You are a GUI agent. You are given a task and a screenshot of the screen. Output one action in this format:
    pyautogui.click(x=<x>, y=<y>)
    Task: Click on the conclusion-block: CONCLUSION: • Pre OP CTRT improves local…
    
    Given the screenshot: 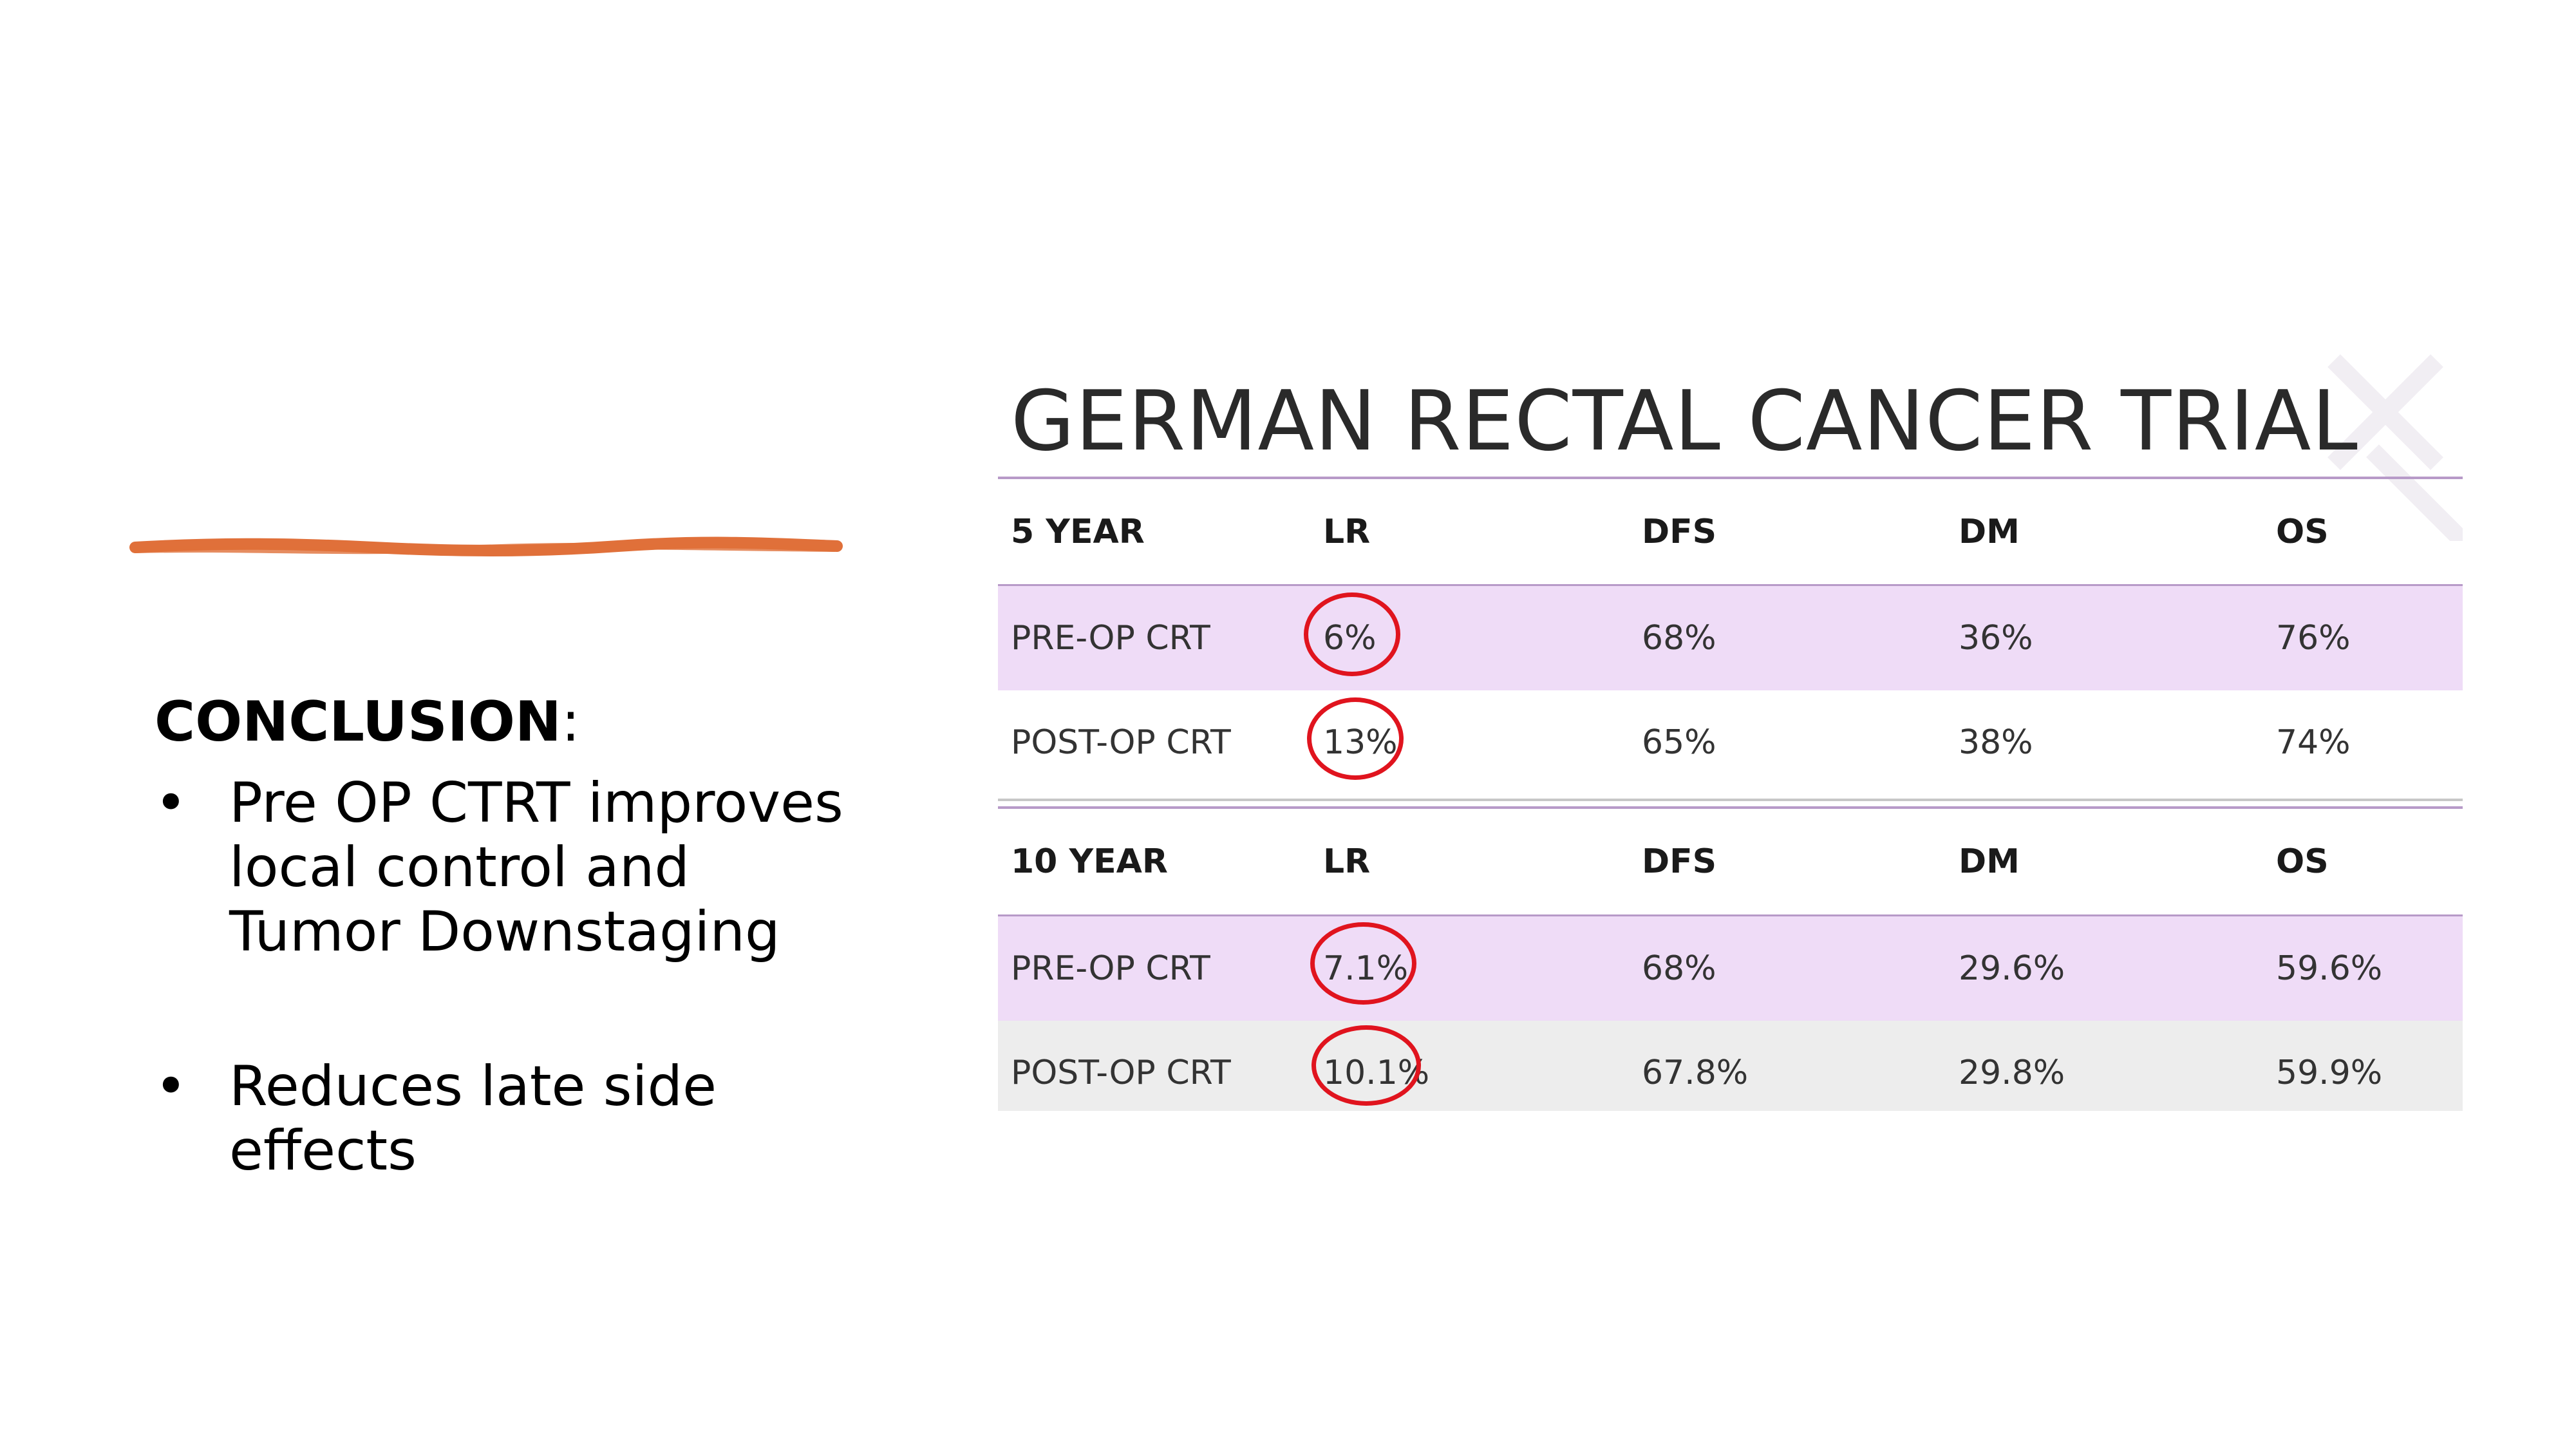 What is the action you would take?
    pyautogui.click(x=515, y=935)
    